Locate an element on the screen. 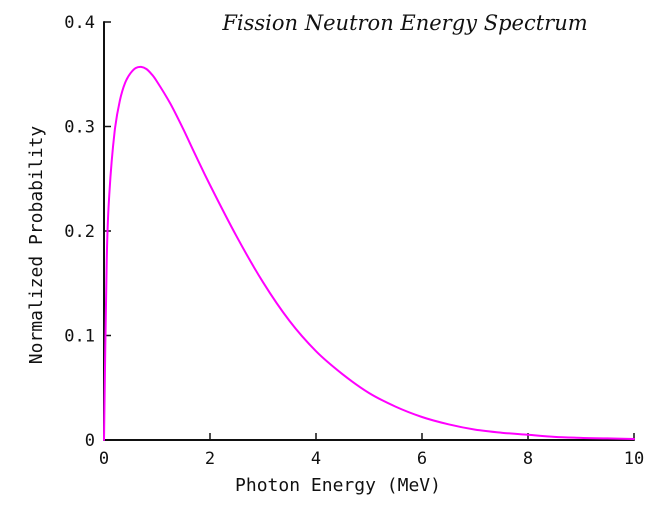 This screenshot has height=510, width=668. x-tick-label: 4 is located at coordinates (316, 459).